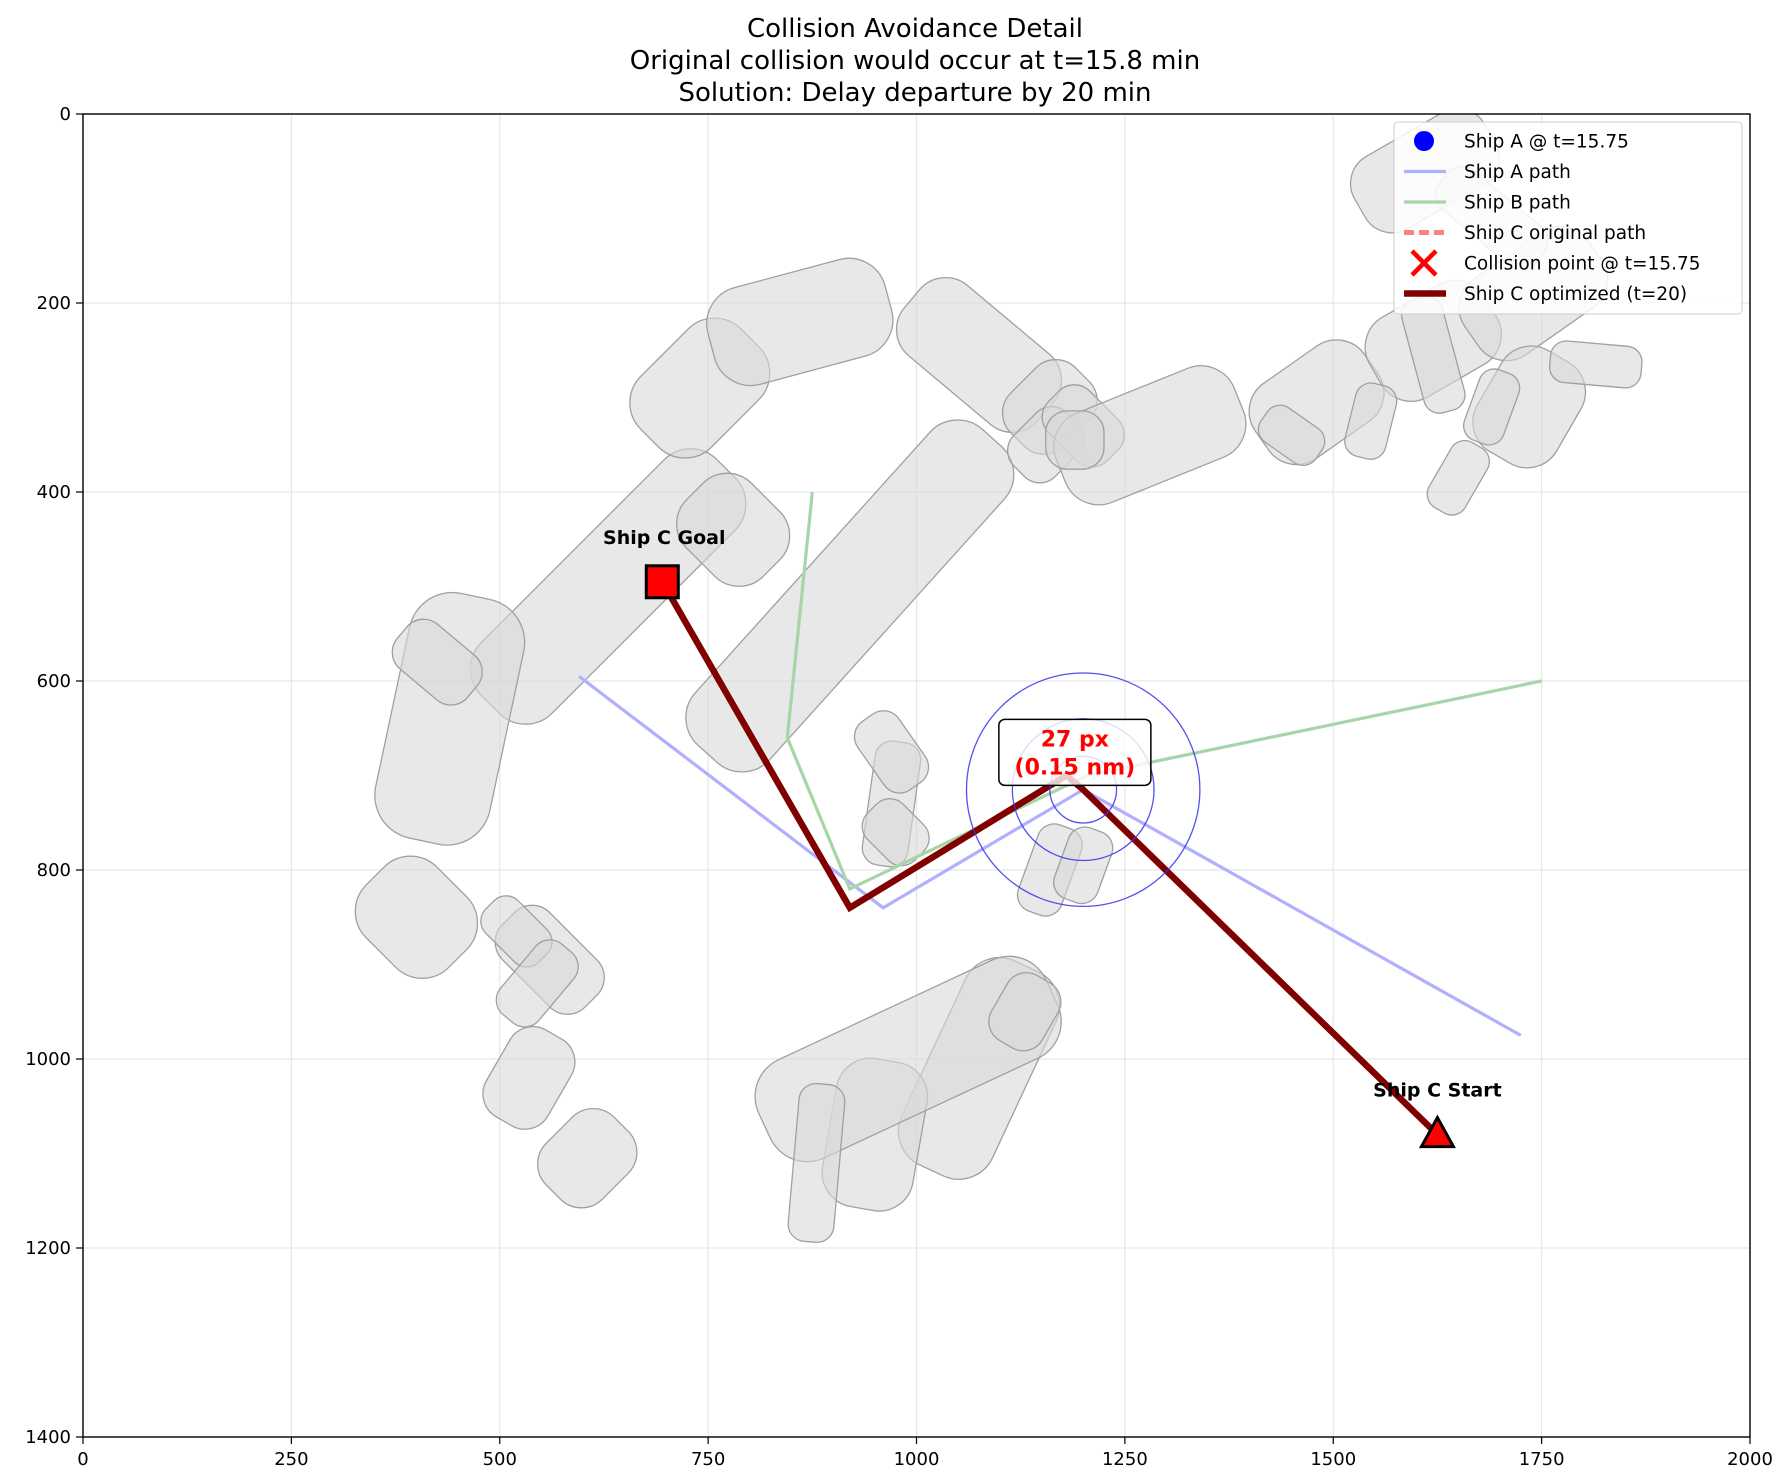 Image resolution: width=1784 pixels, height=1482 pixels. I want to click on y-tick-label: 600, so click(54, 681).